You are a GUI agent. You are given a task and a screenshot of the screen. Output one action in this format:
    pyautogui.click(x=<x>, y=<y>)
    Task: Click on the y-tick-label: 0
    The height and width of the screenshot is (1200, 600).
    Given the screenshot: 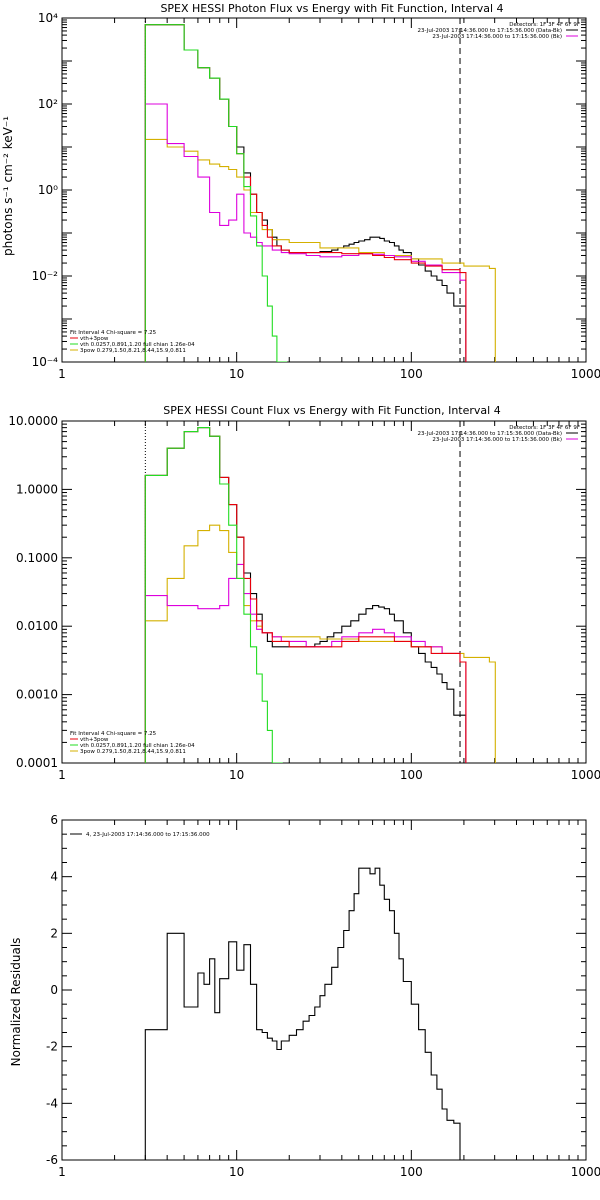 What is the action you would take?
    pyautogui.click(x=54, y=990)
    